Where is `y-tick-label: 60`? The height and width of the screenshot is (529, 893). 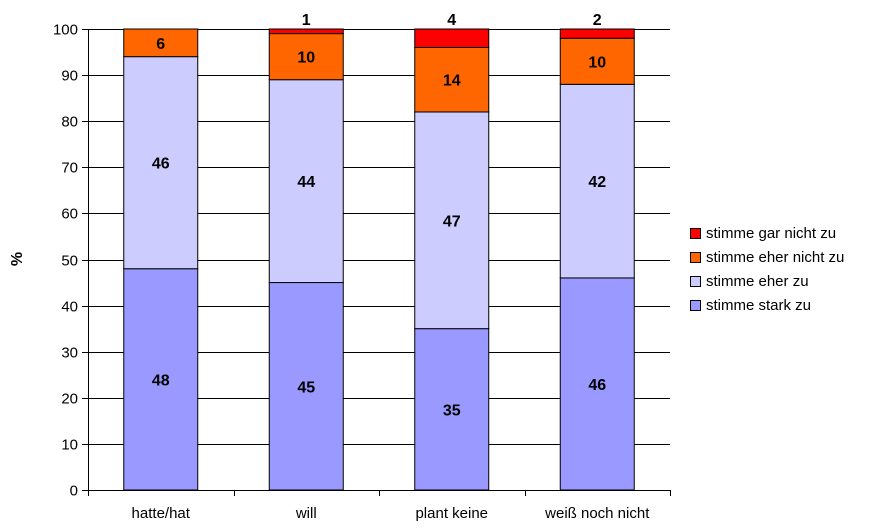
y-tick-label: 60 is located at coordinates (69, 214).